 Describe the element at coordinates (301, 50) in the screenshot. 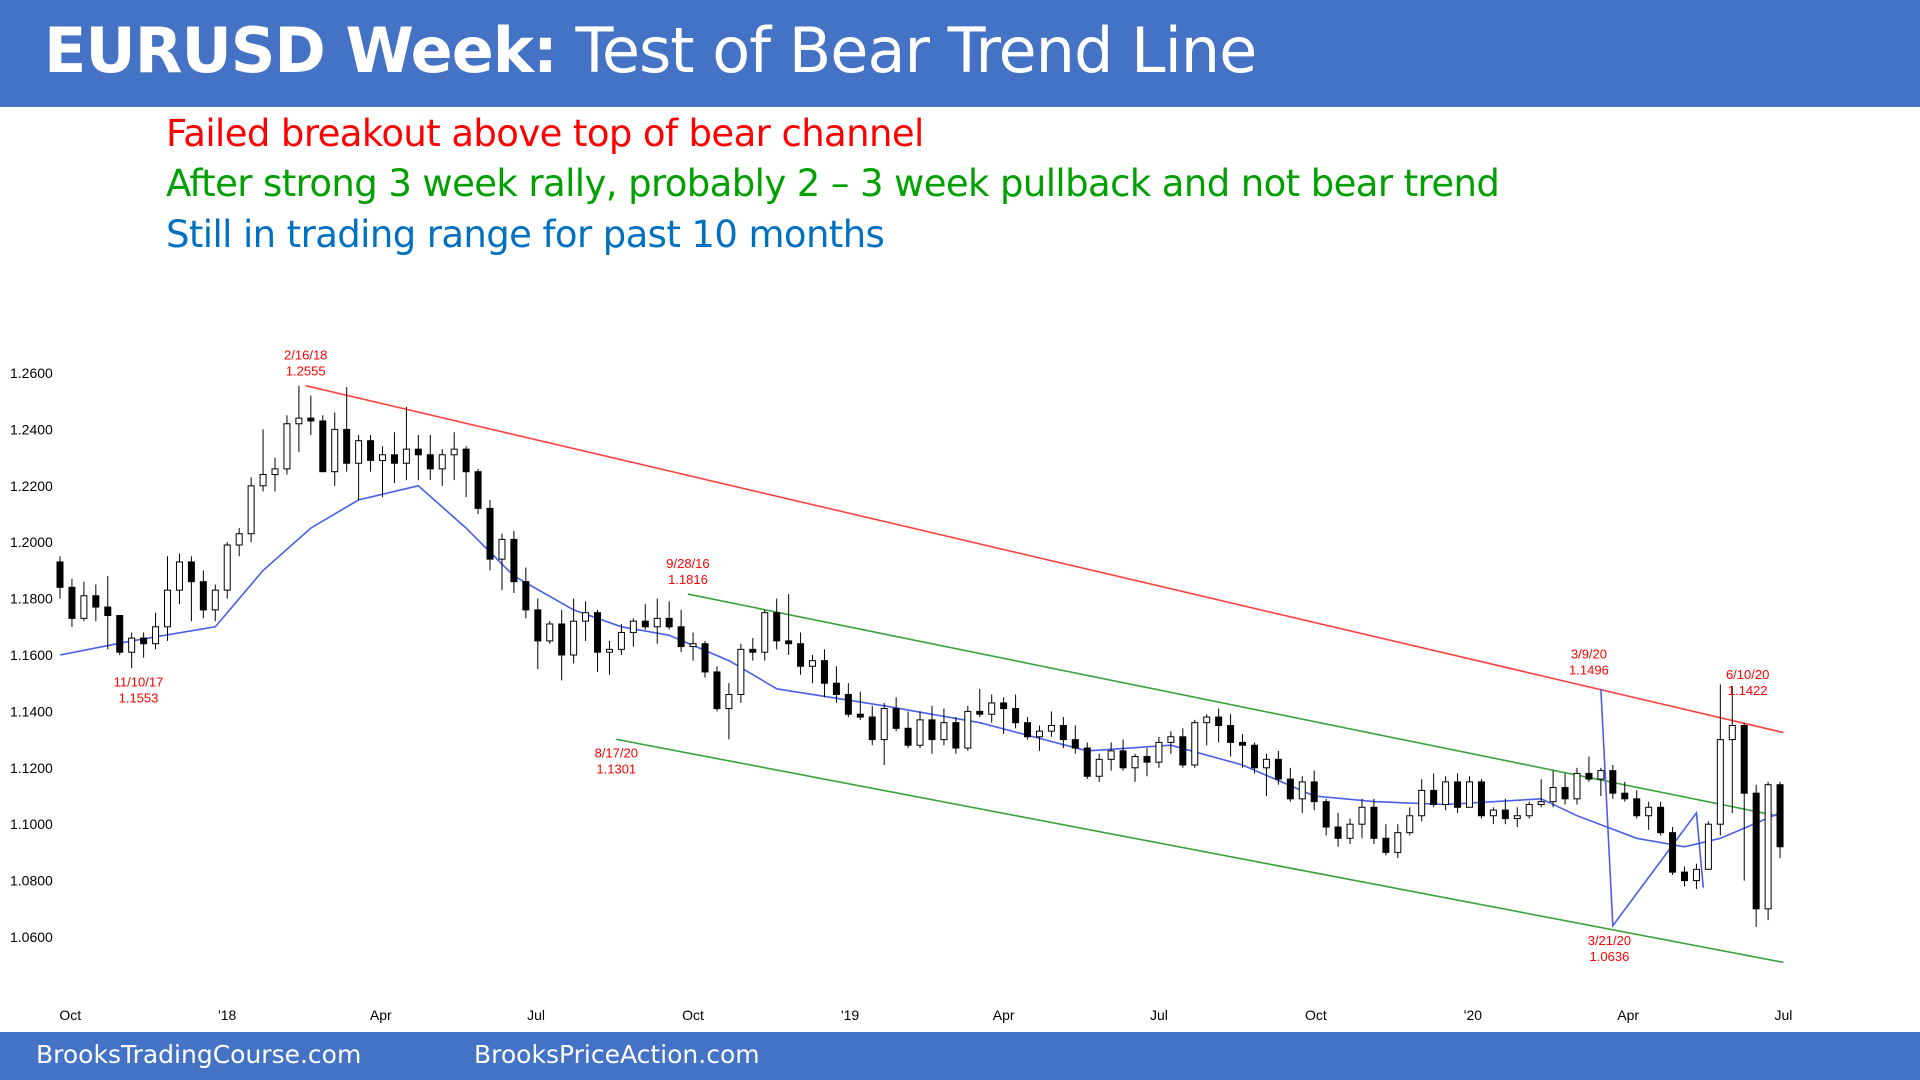

I see `title-symbol: EURUSD Week:` at that location.